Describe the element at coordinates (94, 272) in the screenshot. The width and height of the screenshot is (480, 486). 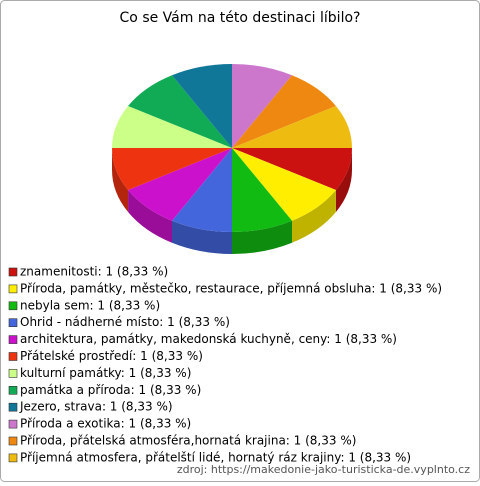
I see `legend-label: znamenitosti: 1 (8,33 %)` at that location.